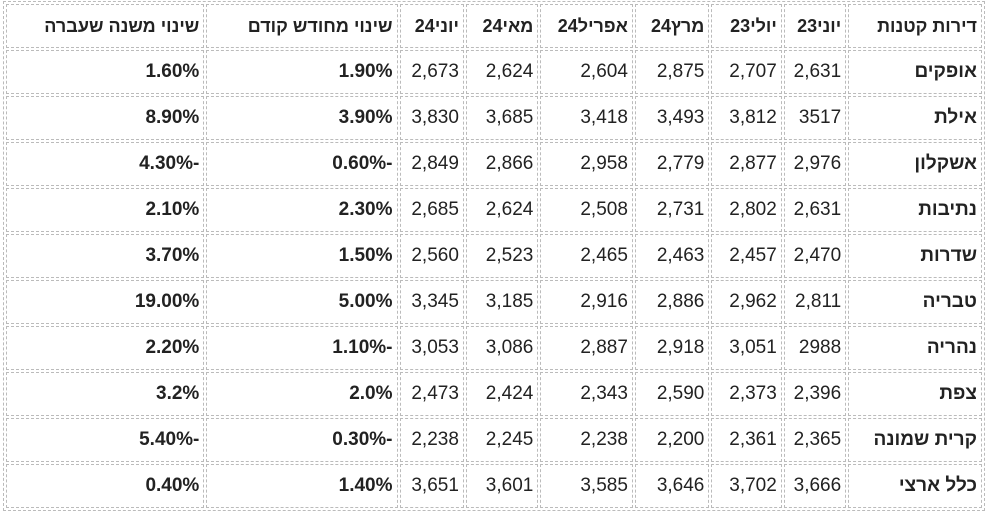  What do you see at coordinates (431, 118) in the screenshot?
I see `table-cell: 3,830` at bounding box center [431, 118].